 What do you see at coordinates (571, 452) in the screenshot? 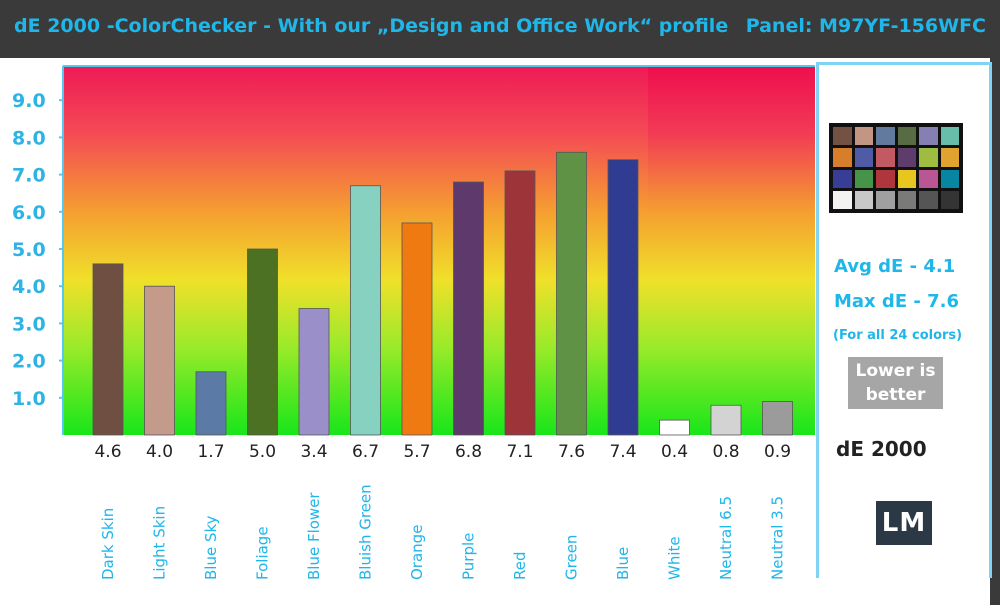
I see `bar-value-label: 7.6` at bounding box center [571, 452].